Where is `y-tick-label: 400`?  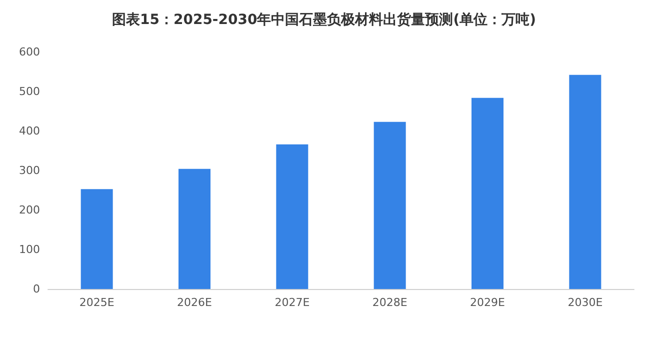
y-tick-label: 400 is located at coordinates (29, 131).